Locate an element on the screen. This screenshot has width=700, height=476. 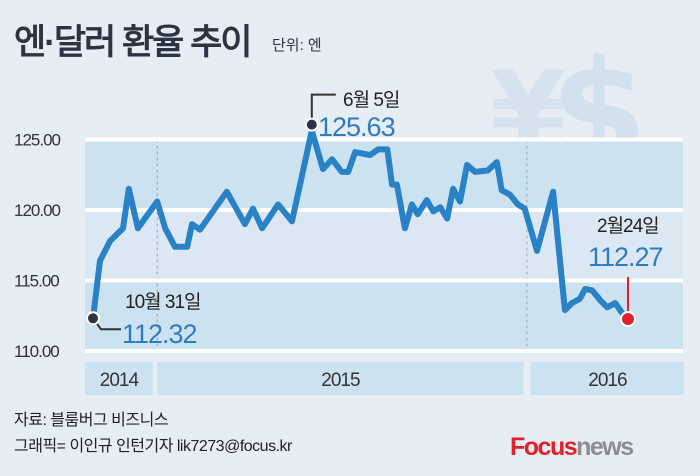
peak-date-label: 6월 5일 is located at coordinates (371, 100).